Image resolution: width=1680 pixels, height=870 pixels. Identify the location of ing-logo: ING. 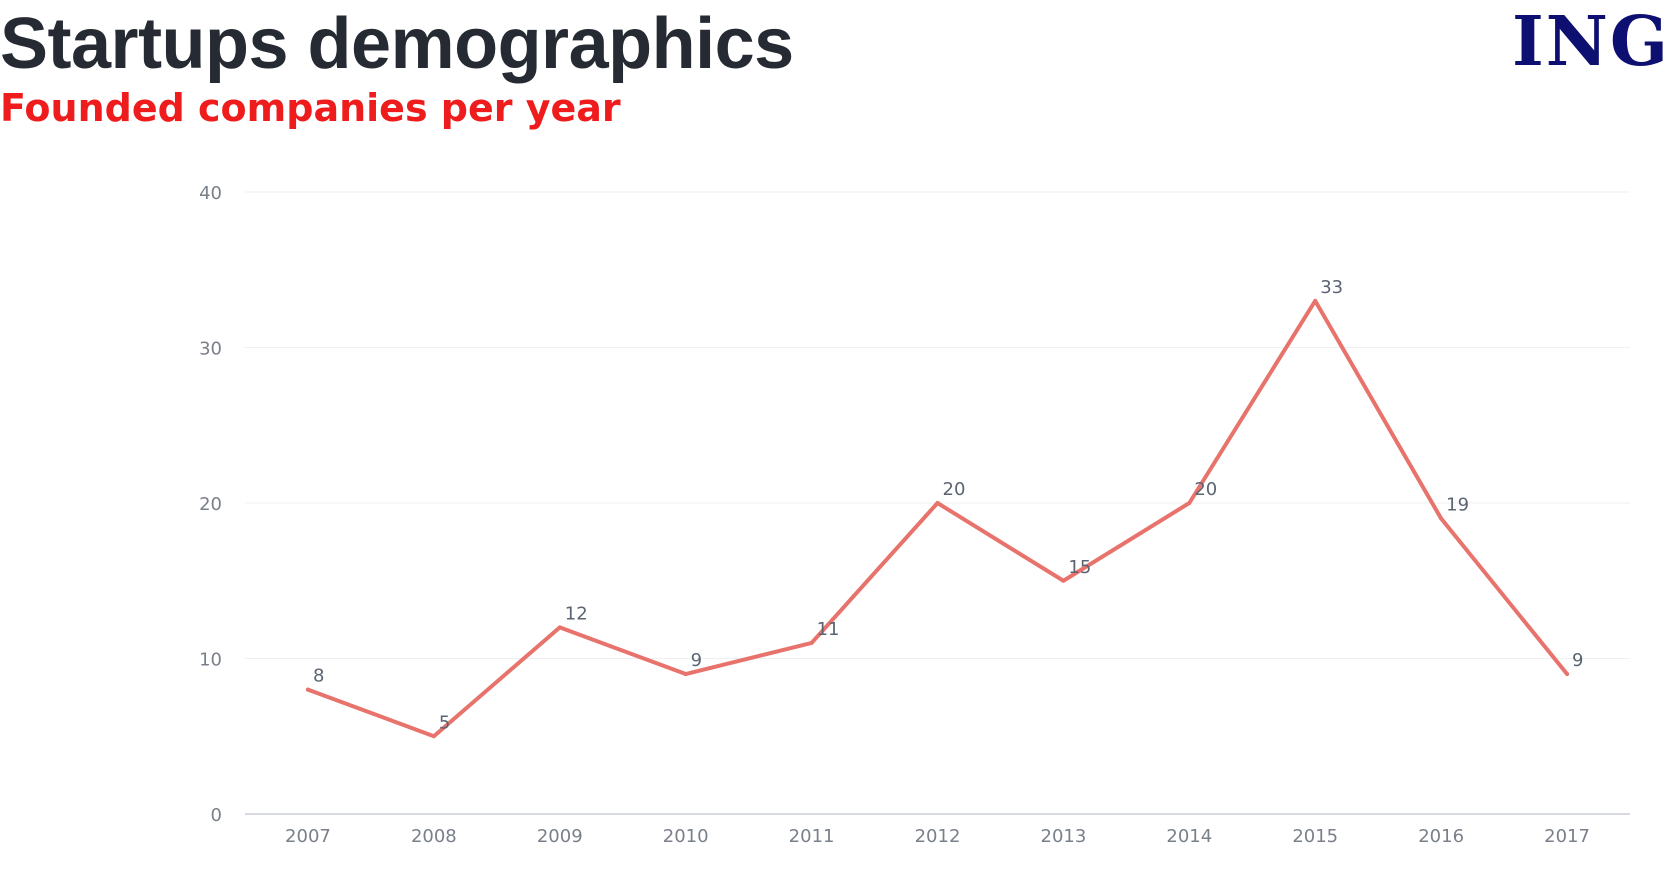
(1590, 42).